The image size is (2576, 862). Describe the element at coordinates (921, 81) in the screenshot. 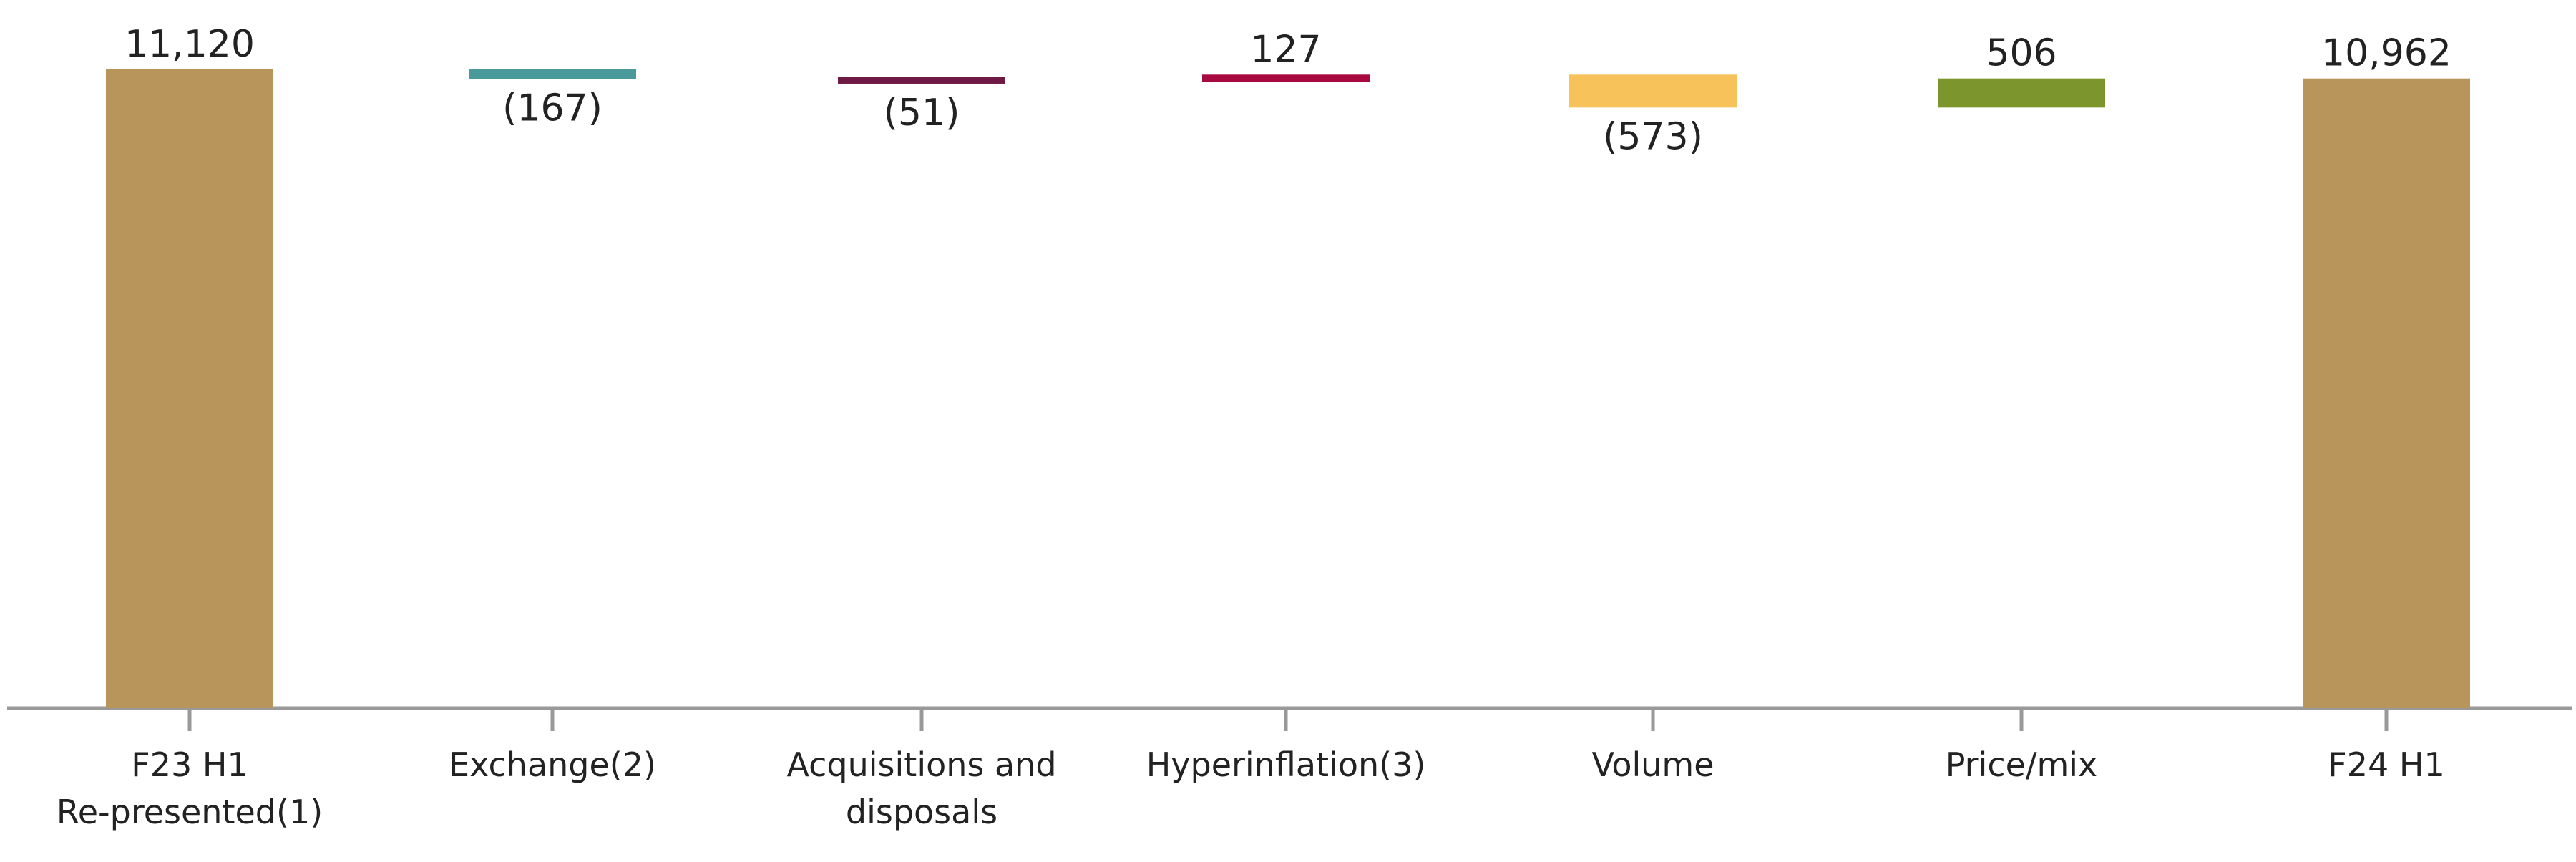

I see `bar-acquisitions-and-disposals` at that location.